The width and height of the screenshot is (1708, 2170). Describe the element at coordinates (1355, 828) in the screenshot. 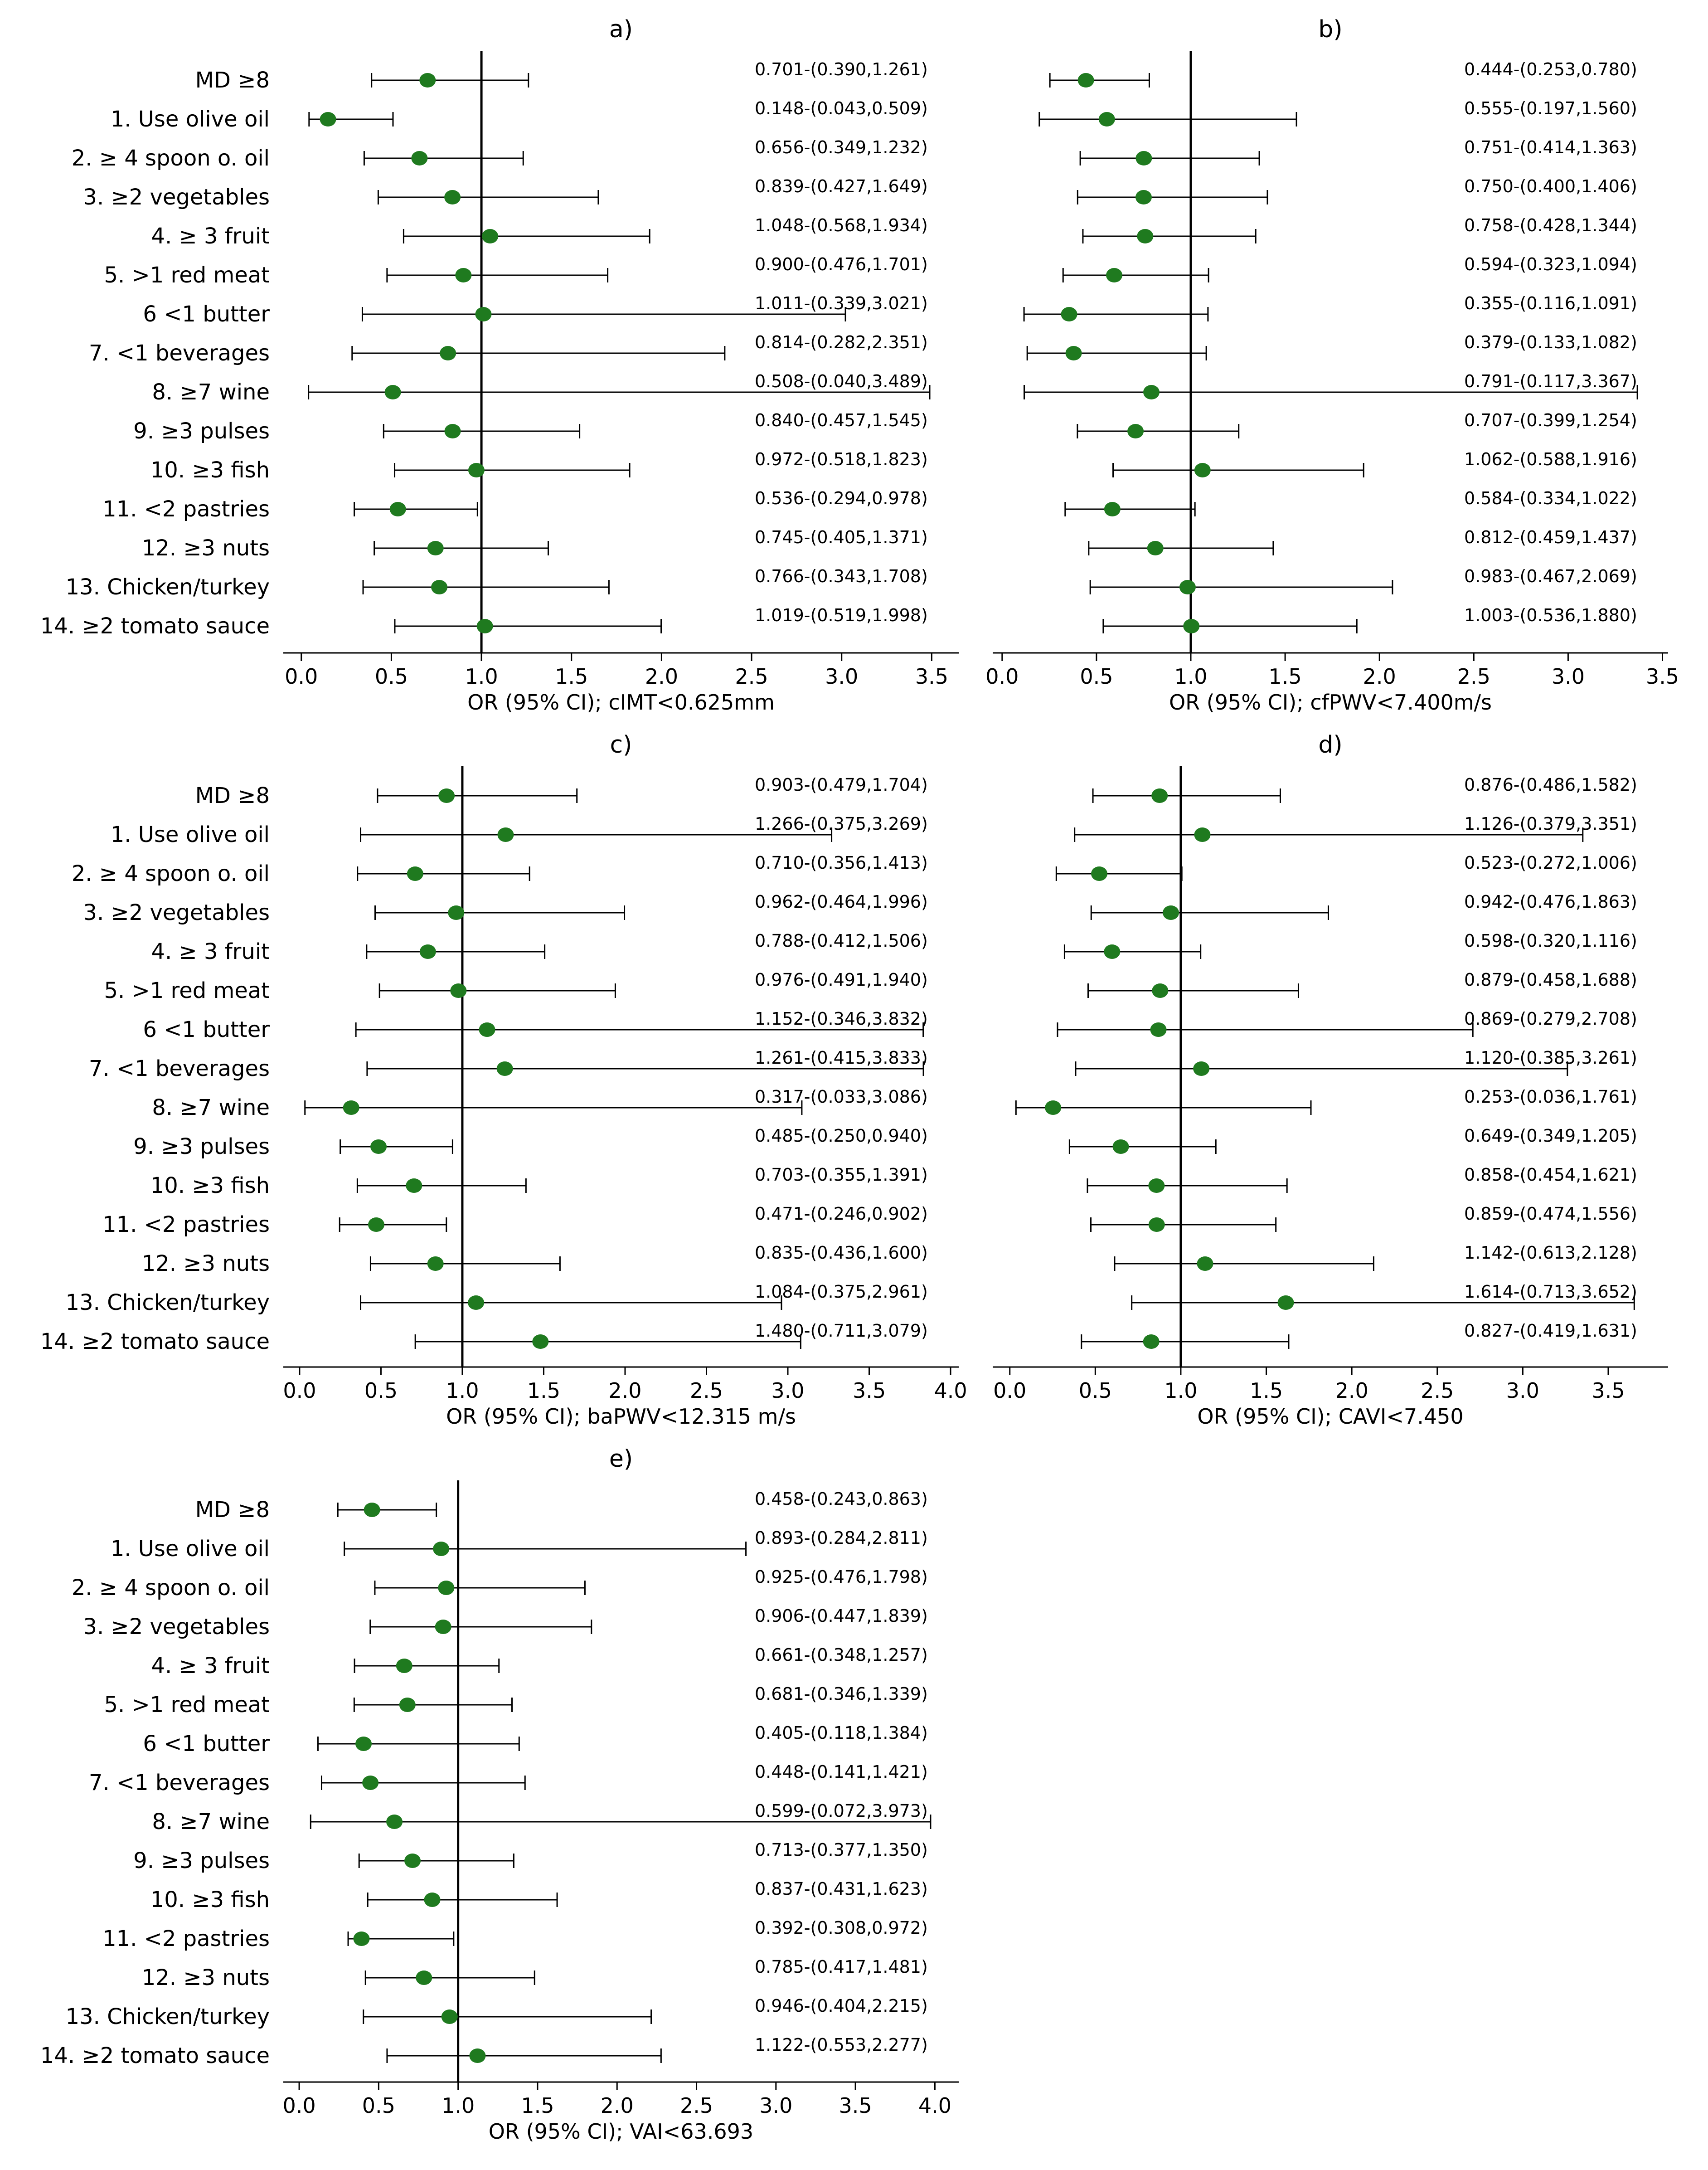

I see `estimate-row: 1.126-(0.379,3.351)` at that location.